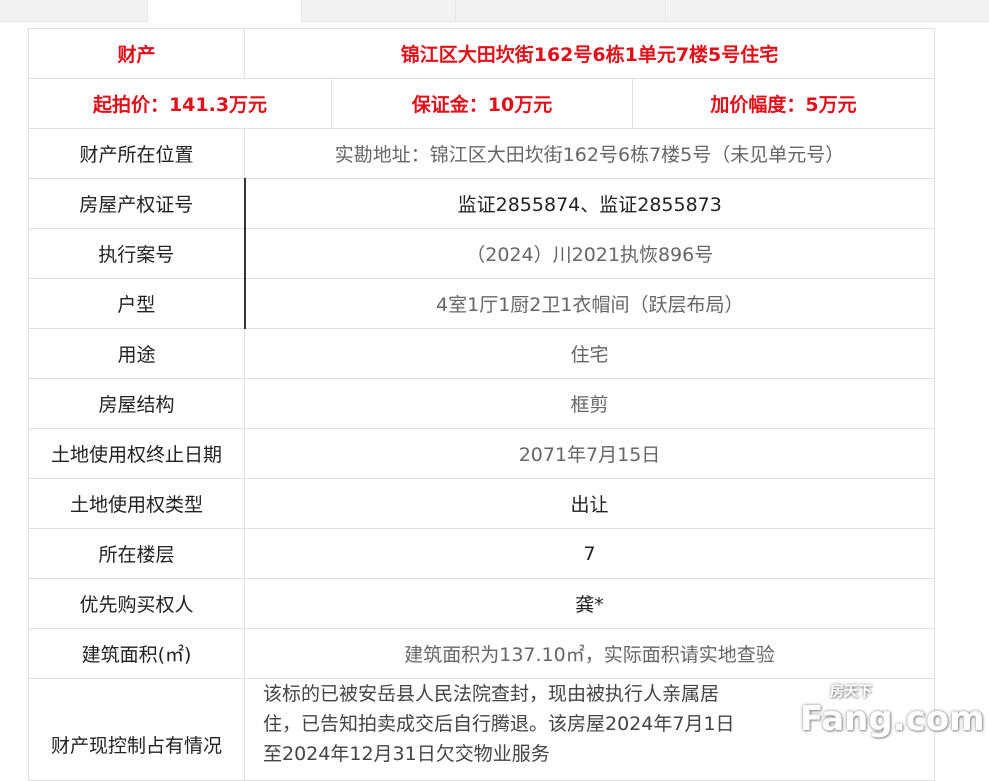  What do you see at coordinates (783, 103) in the screenshot?
I see `increment: 加价幅度：5万元` at bounding box center [783, 103].